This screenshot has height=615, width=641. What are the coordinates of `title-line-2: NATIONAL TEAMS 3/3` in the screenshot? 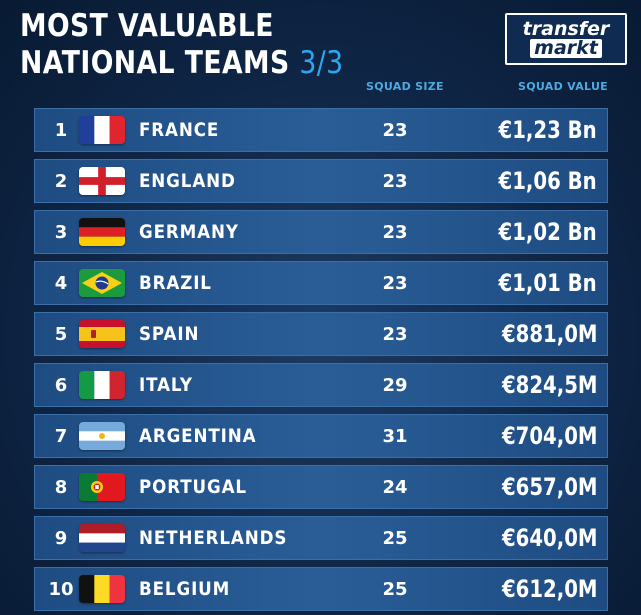 It's located at (182, 63).